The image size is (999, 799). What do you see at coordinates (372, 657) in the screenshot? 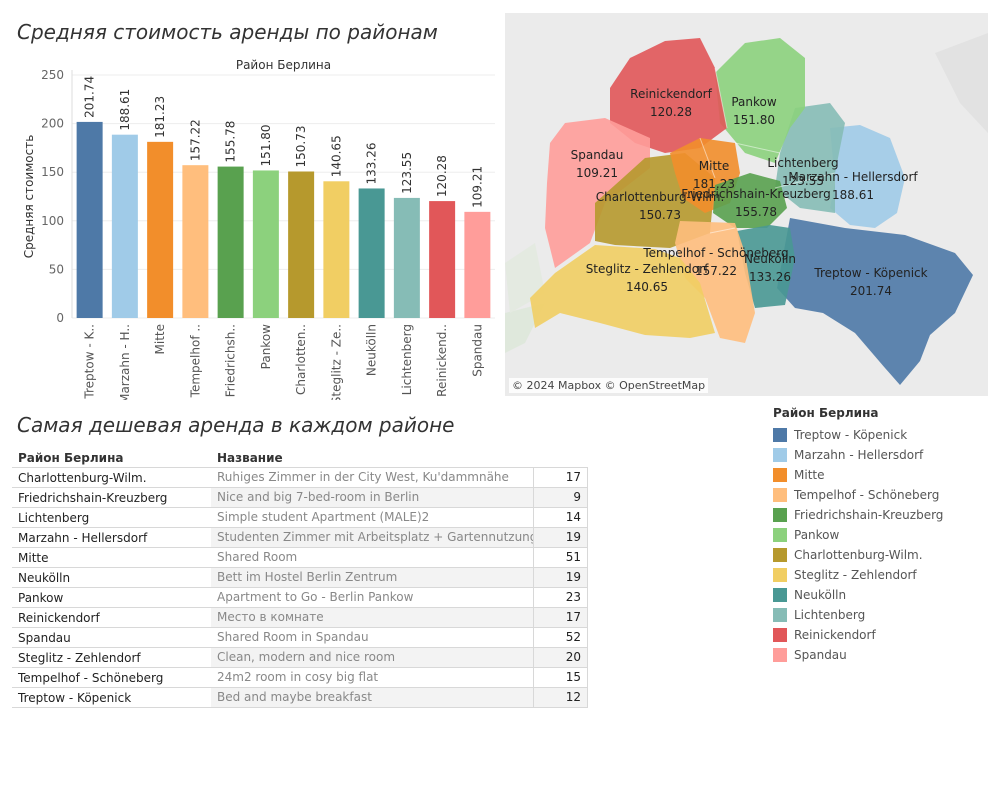
I see `cell-listing-name: Clean, modern and nice room` at bounding box center [372, 657].